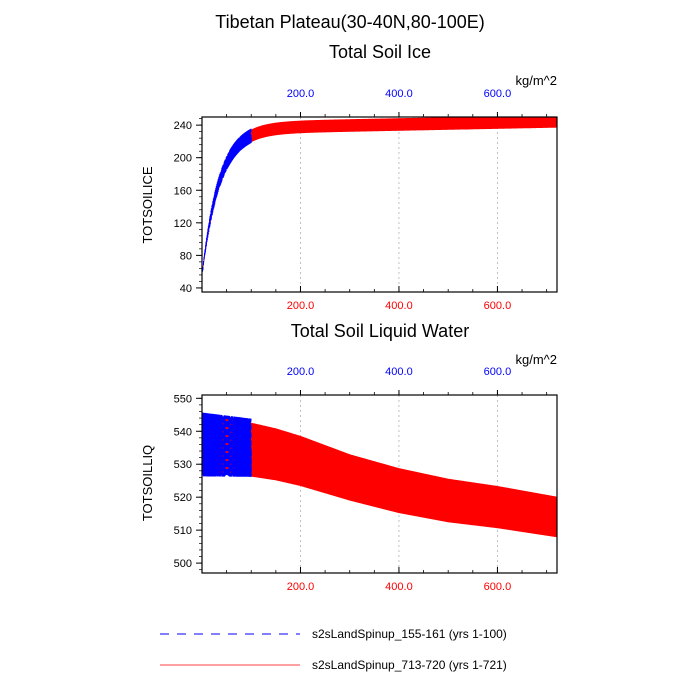  I want to click on grid-lines, so click(399, 204).